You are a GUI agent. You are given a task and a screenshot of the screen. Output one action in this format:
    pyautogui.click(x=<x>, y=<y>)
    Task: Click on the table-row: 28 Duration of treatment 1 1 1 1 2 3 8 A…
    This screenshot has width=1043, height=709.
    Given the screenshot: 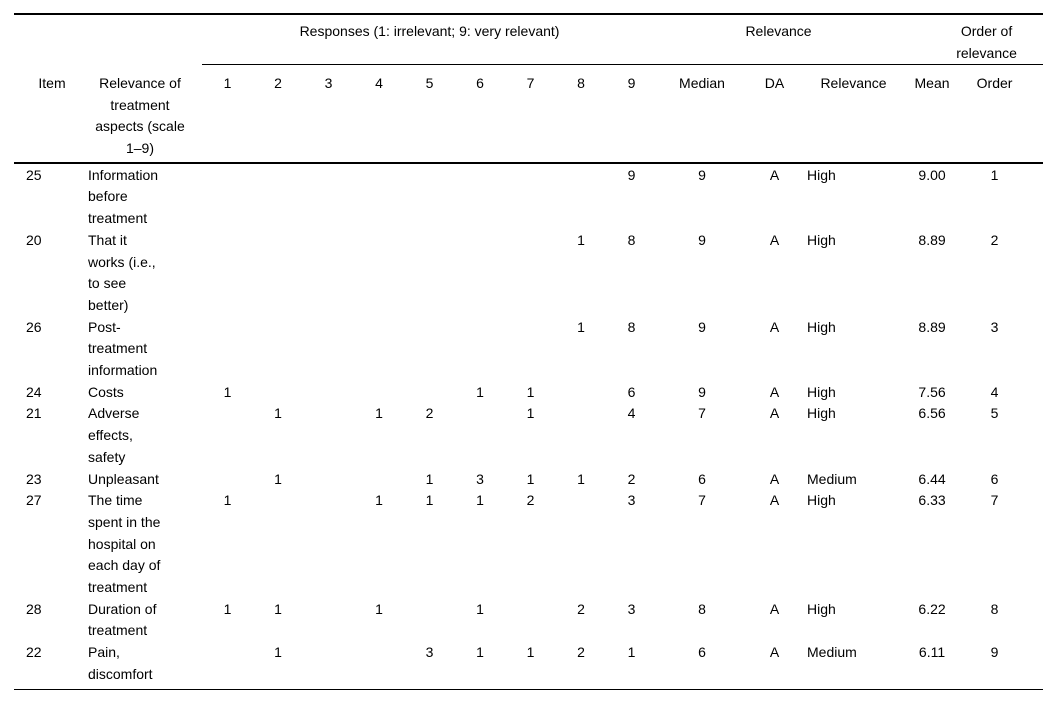 What is the action you would take?
    pyautogui.click(x=528, y=620)
    